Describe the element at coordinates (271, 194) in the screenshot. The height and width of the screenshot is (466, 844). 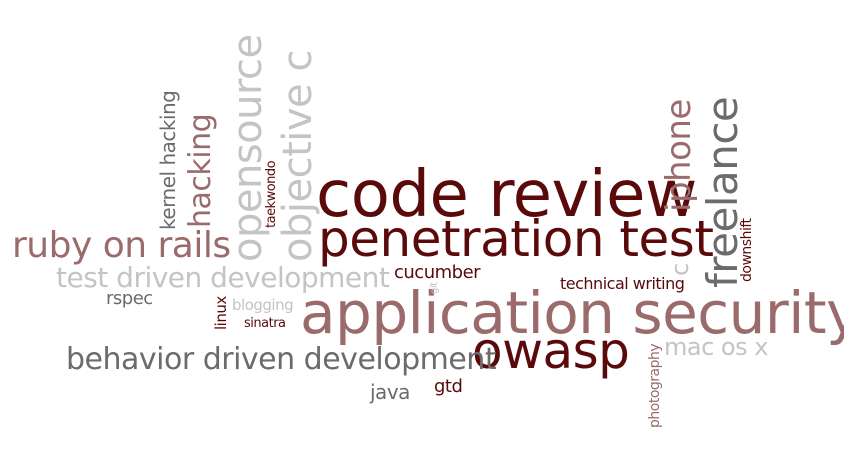
I see `word-taekwondo: taekwondo` at that location.